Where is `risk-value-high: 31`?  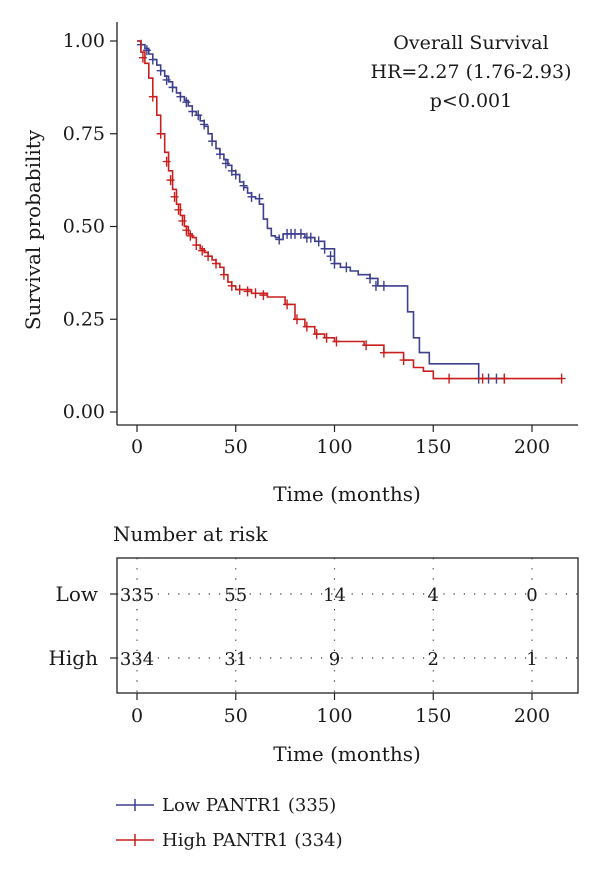
risk-value-high: 31 is located at coordinates (235, 659).